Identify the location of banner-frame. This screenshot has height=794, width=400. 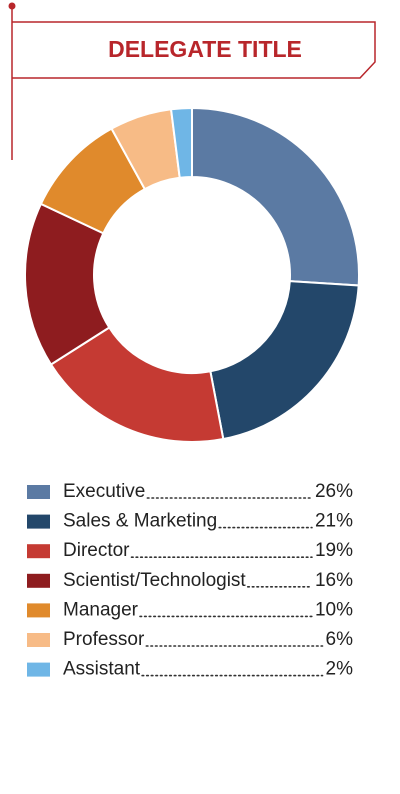
(194, 50).